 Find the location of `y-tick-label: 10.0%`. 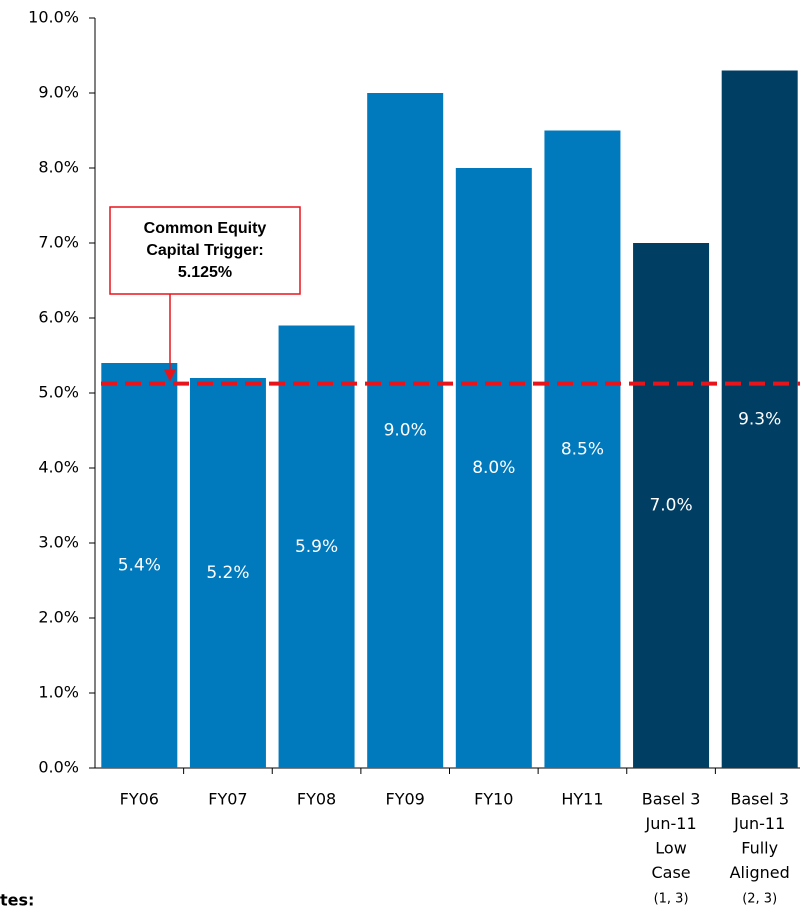

y-tick-label: 10.0% is located at coordinates (53, 17).